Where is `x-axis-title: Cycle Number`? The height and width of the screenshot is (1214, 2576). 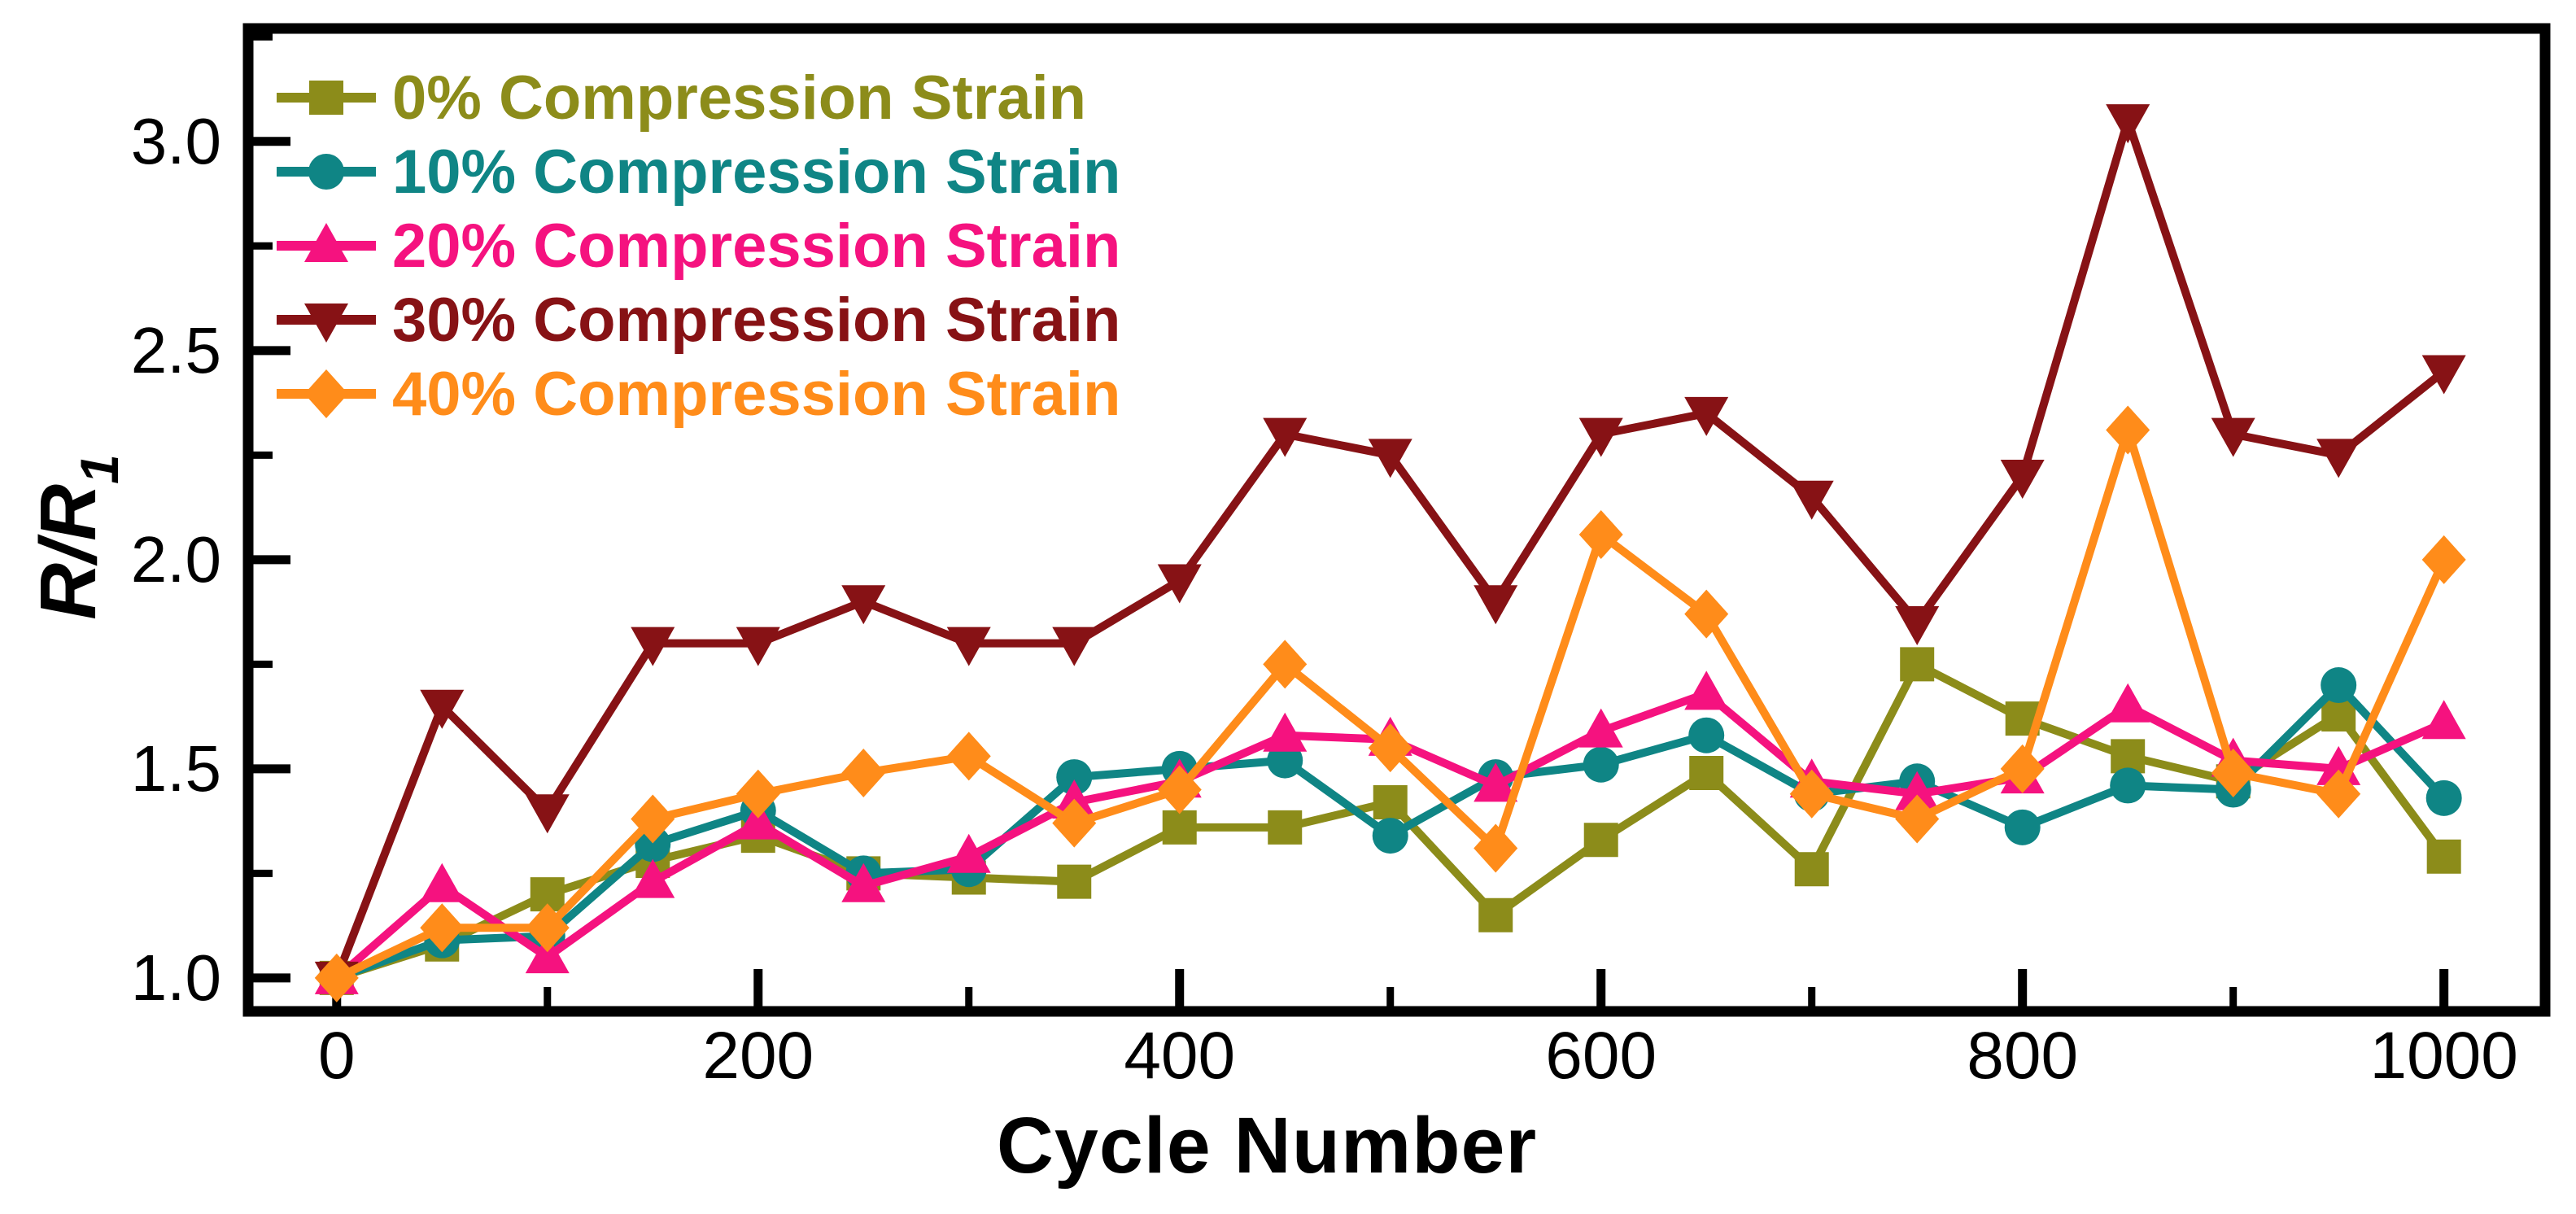
x-axis-title: Cycle Number is located at coordinates (1267, 1146).